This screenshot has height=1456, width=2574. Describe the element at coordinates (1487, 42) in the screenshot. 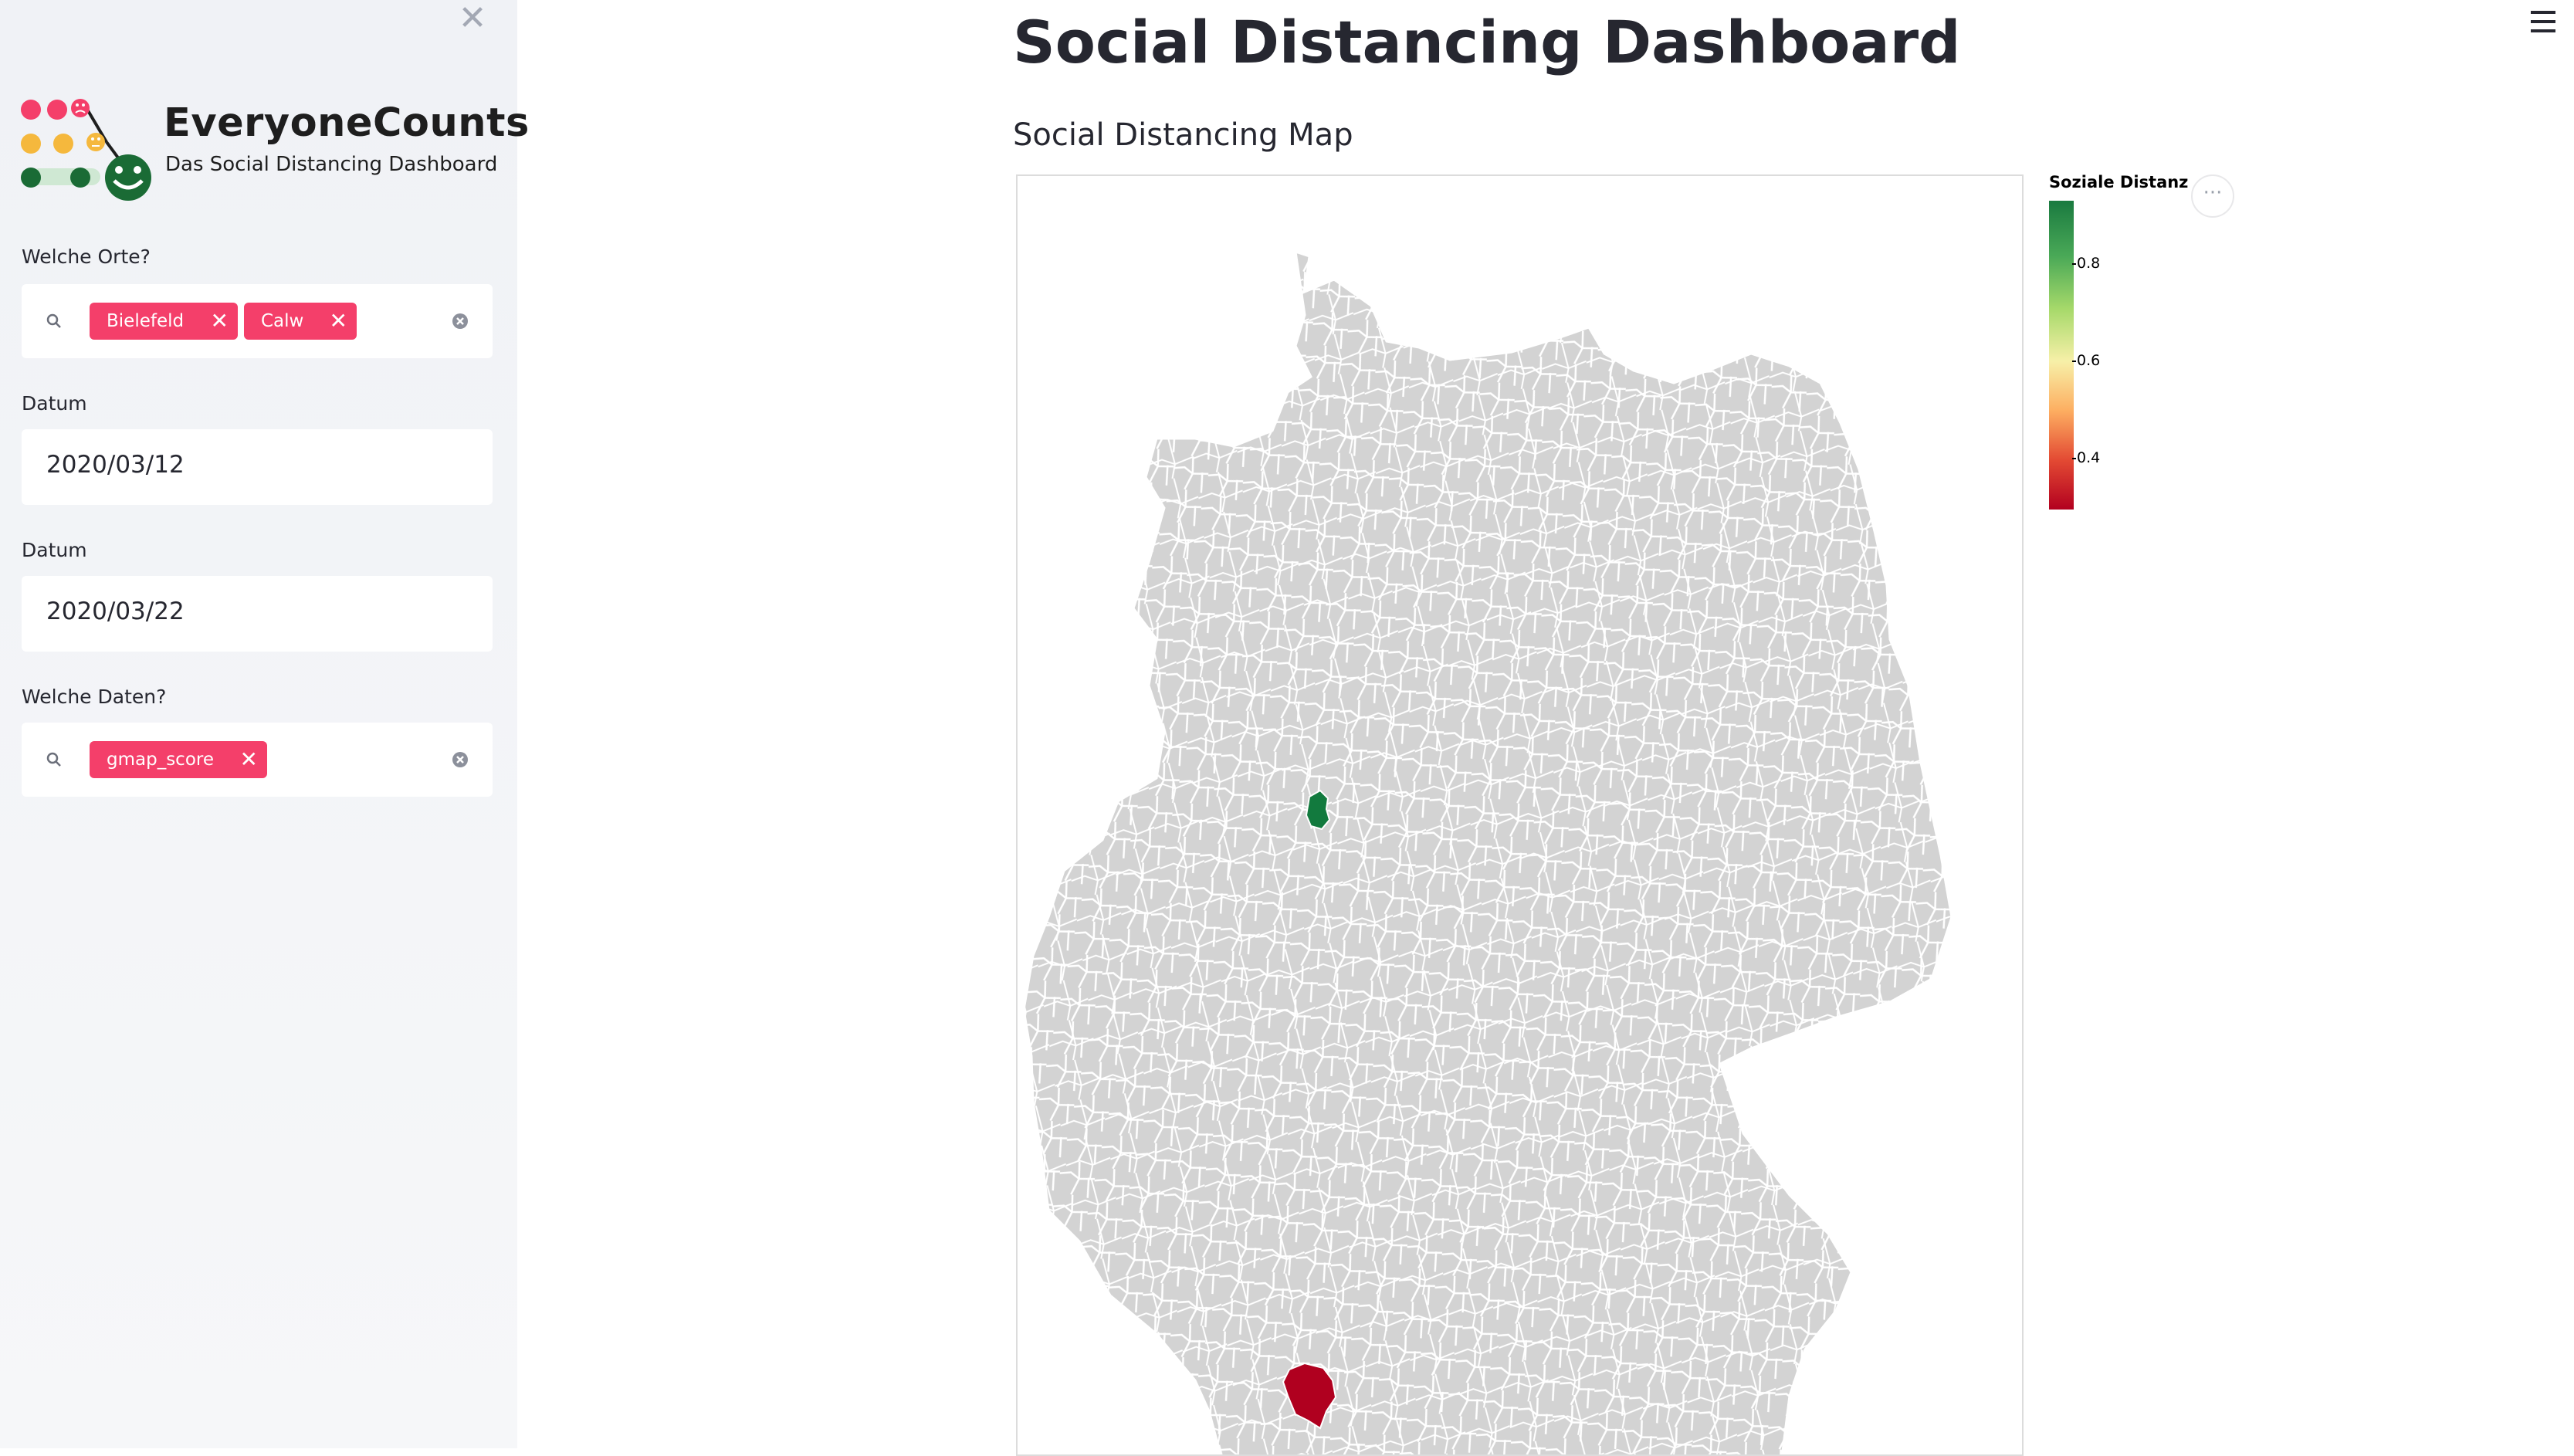

I see `page-title: Social Distancing Dashboard` at that location.